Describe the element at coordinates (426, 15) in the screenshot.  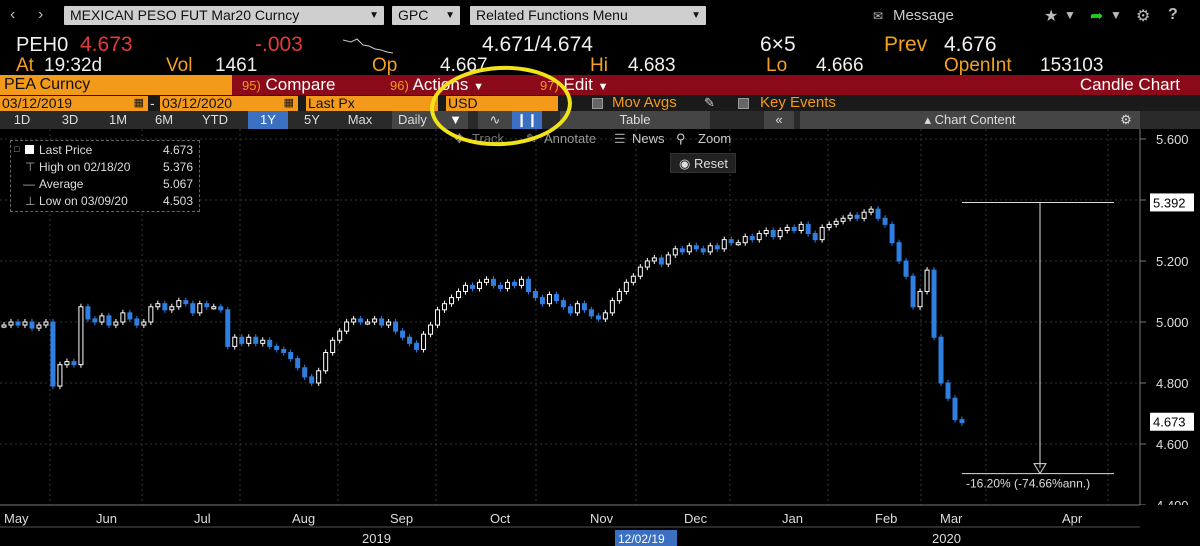
I see `function-select: GPC ▼` at that location.